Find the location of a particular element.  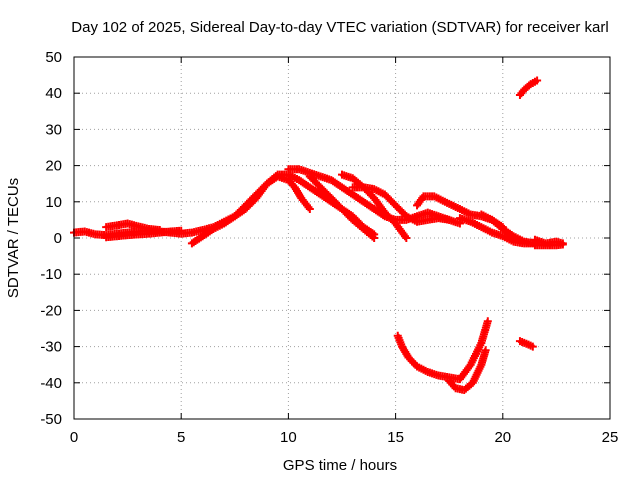

series-track-c is located at coordinates (133, 227).